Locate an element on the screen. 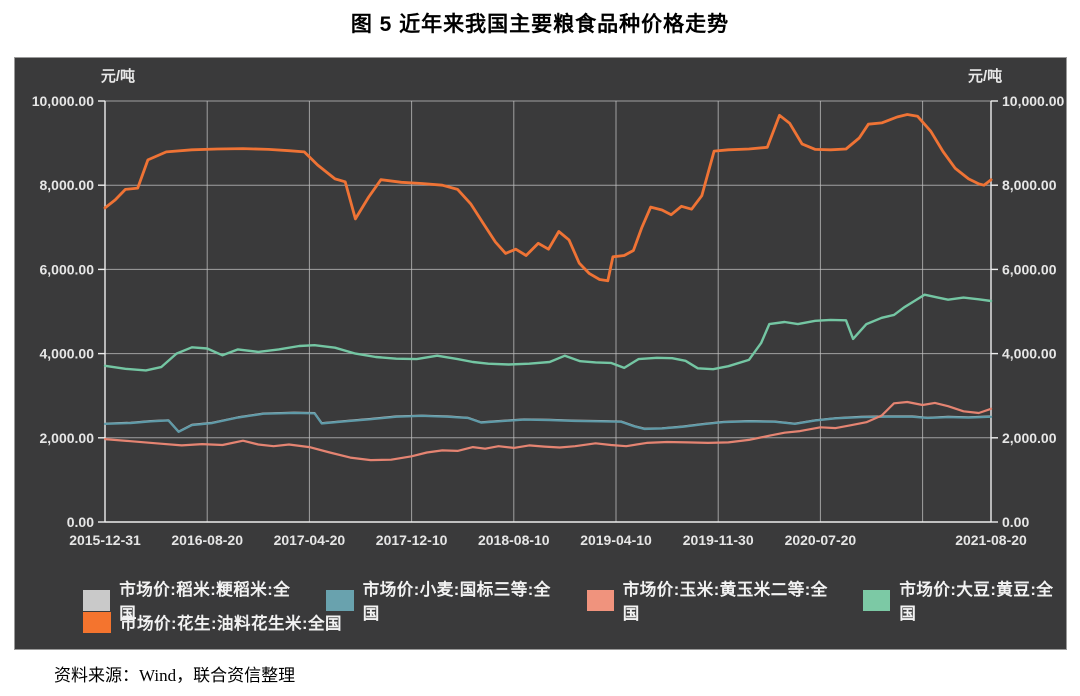 This screenshot has height=696, width=1080. series-rice is located at coordinates (548, 422).